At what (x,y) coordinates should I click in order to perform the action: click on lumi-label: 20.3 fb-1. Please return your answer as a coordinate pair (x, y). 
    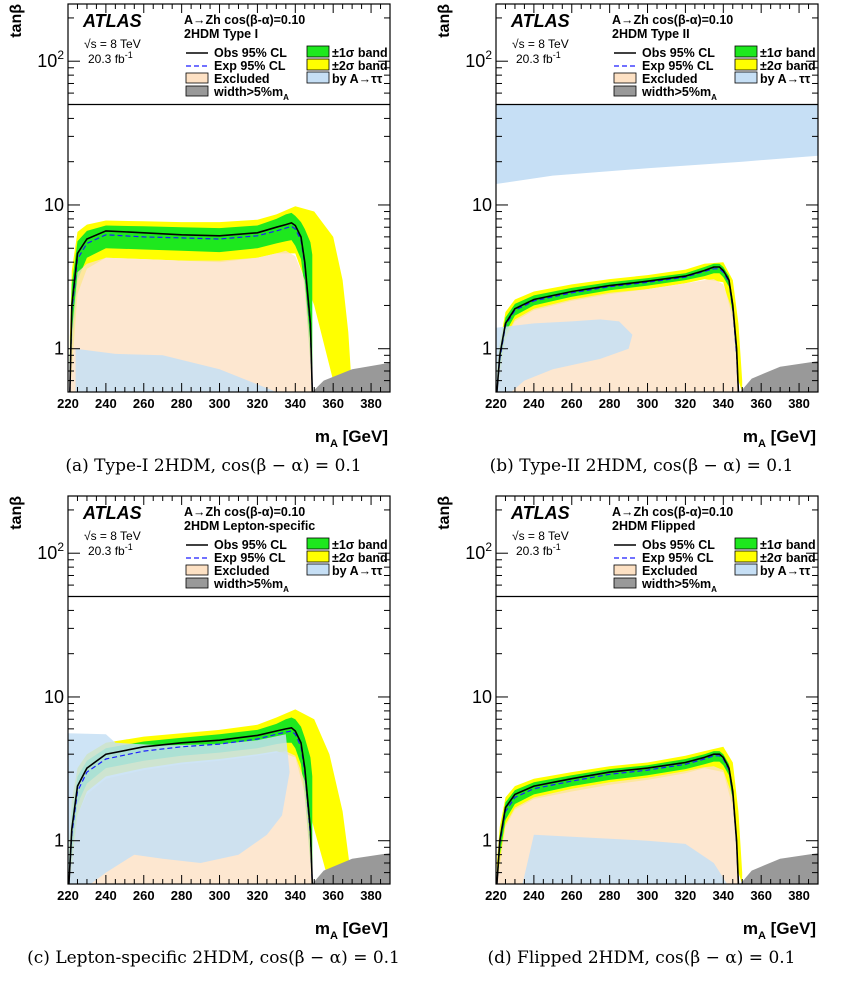
    Looking at the image, I should click on (110, 58).